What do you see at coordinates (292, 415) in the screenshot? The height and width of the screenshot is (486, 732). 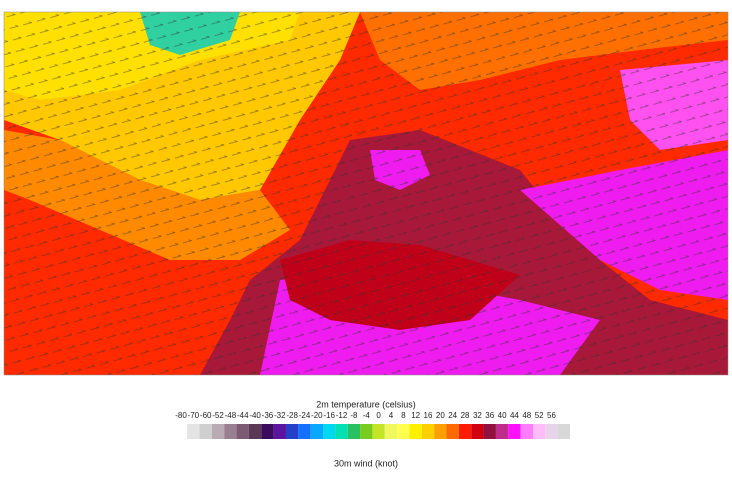 I see `colorbar-tick-label: -28` at bounding box center [292, 415].